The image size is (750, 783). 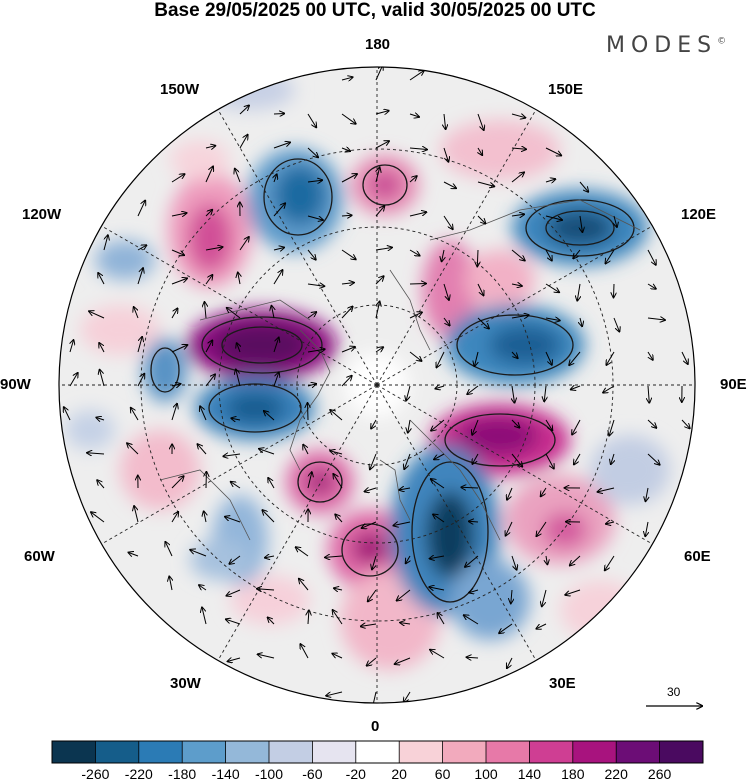 What do you see at coordinates (15, 384) in the screenshot?
I see `meridian-label-90w: 90W` at bounding box center [15, 384].